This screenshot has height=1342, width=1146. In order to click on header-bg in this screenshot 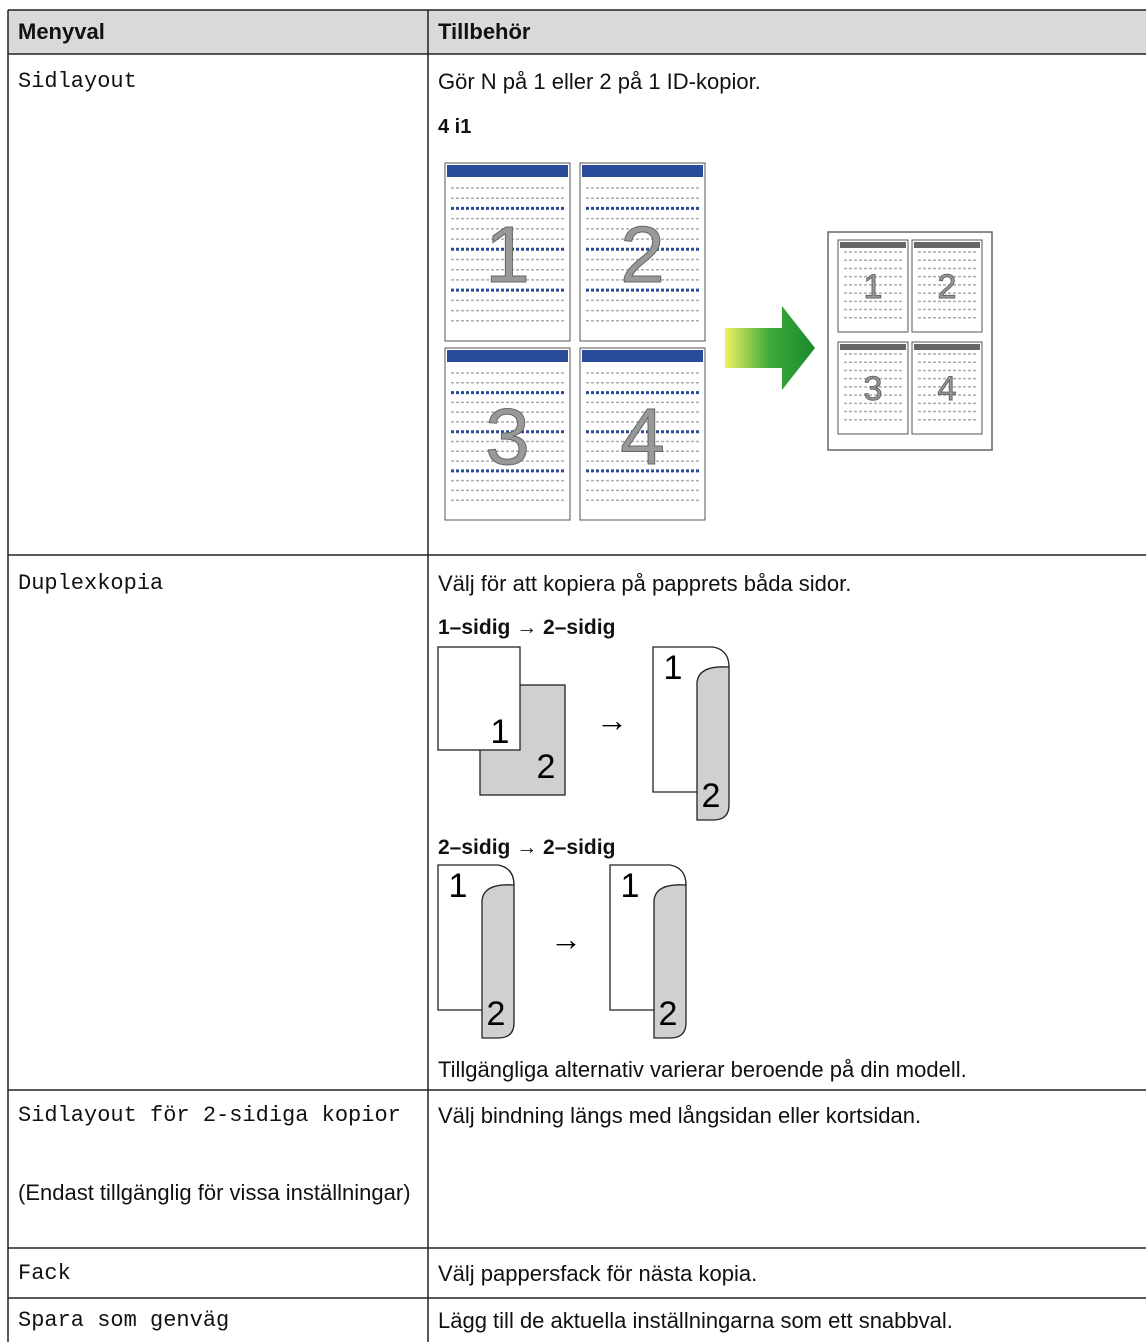, I will do `click(577, 32)`.